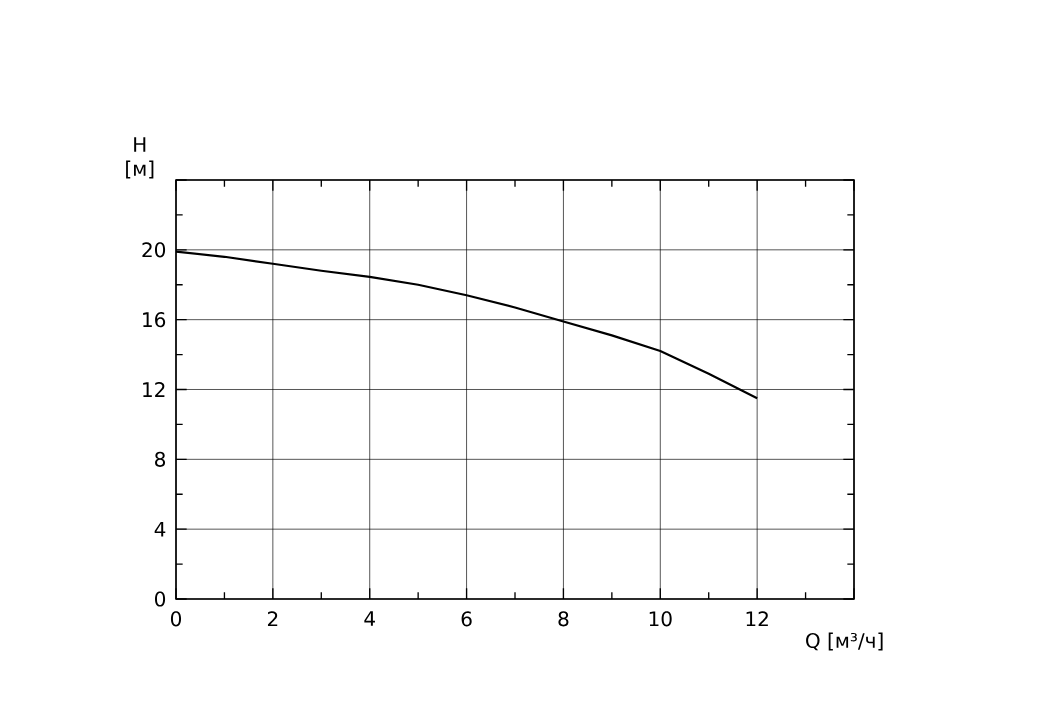 This screenshot has height=719, width=1064. Describe the element at coordinates (154, 250) in the screenshot. I see `y-tick-label: 20` at that location.